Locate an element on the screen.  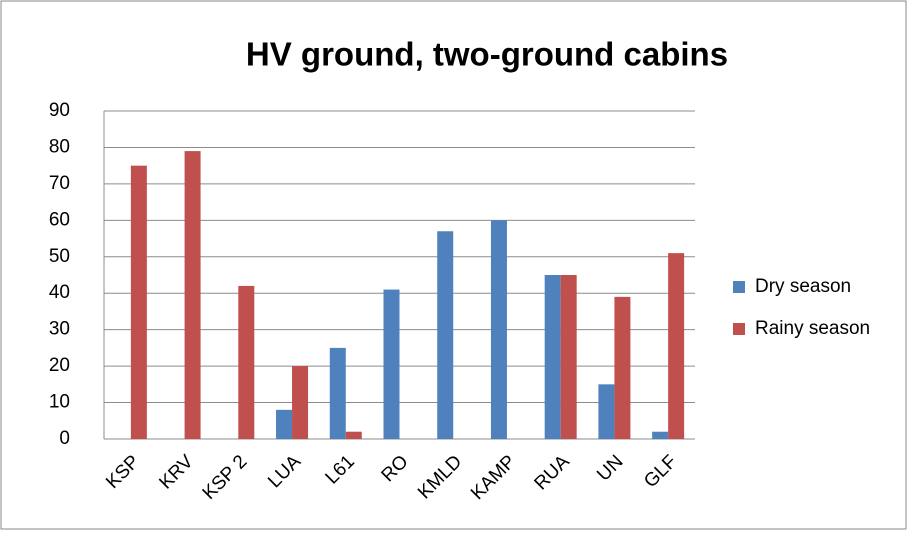
chart-title: HV ground, two-ground cabins is located at coordinates (487, 54).